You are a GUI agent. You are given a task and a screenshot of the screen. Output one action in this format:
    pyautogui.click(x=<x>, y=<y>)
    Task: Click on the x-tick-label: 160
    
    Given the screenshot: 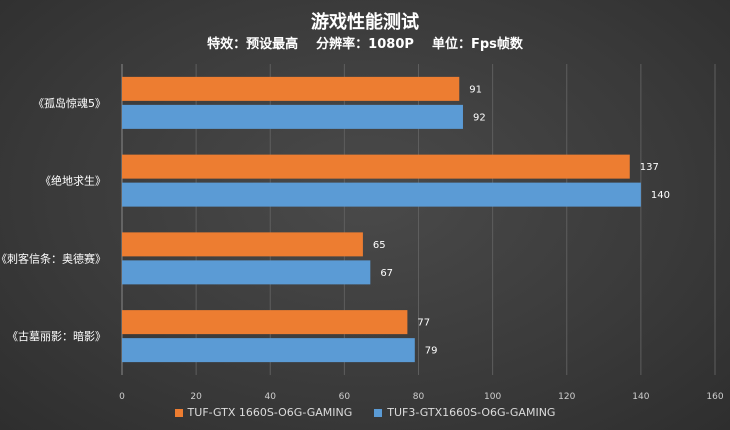 What is the action you would take?
    pyautogui.click(x=714, y=397)
    